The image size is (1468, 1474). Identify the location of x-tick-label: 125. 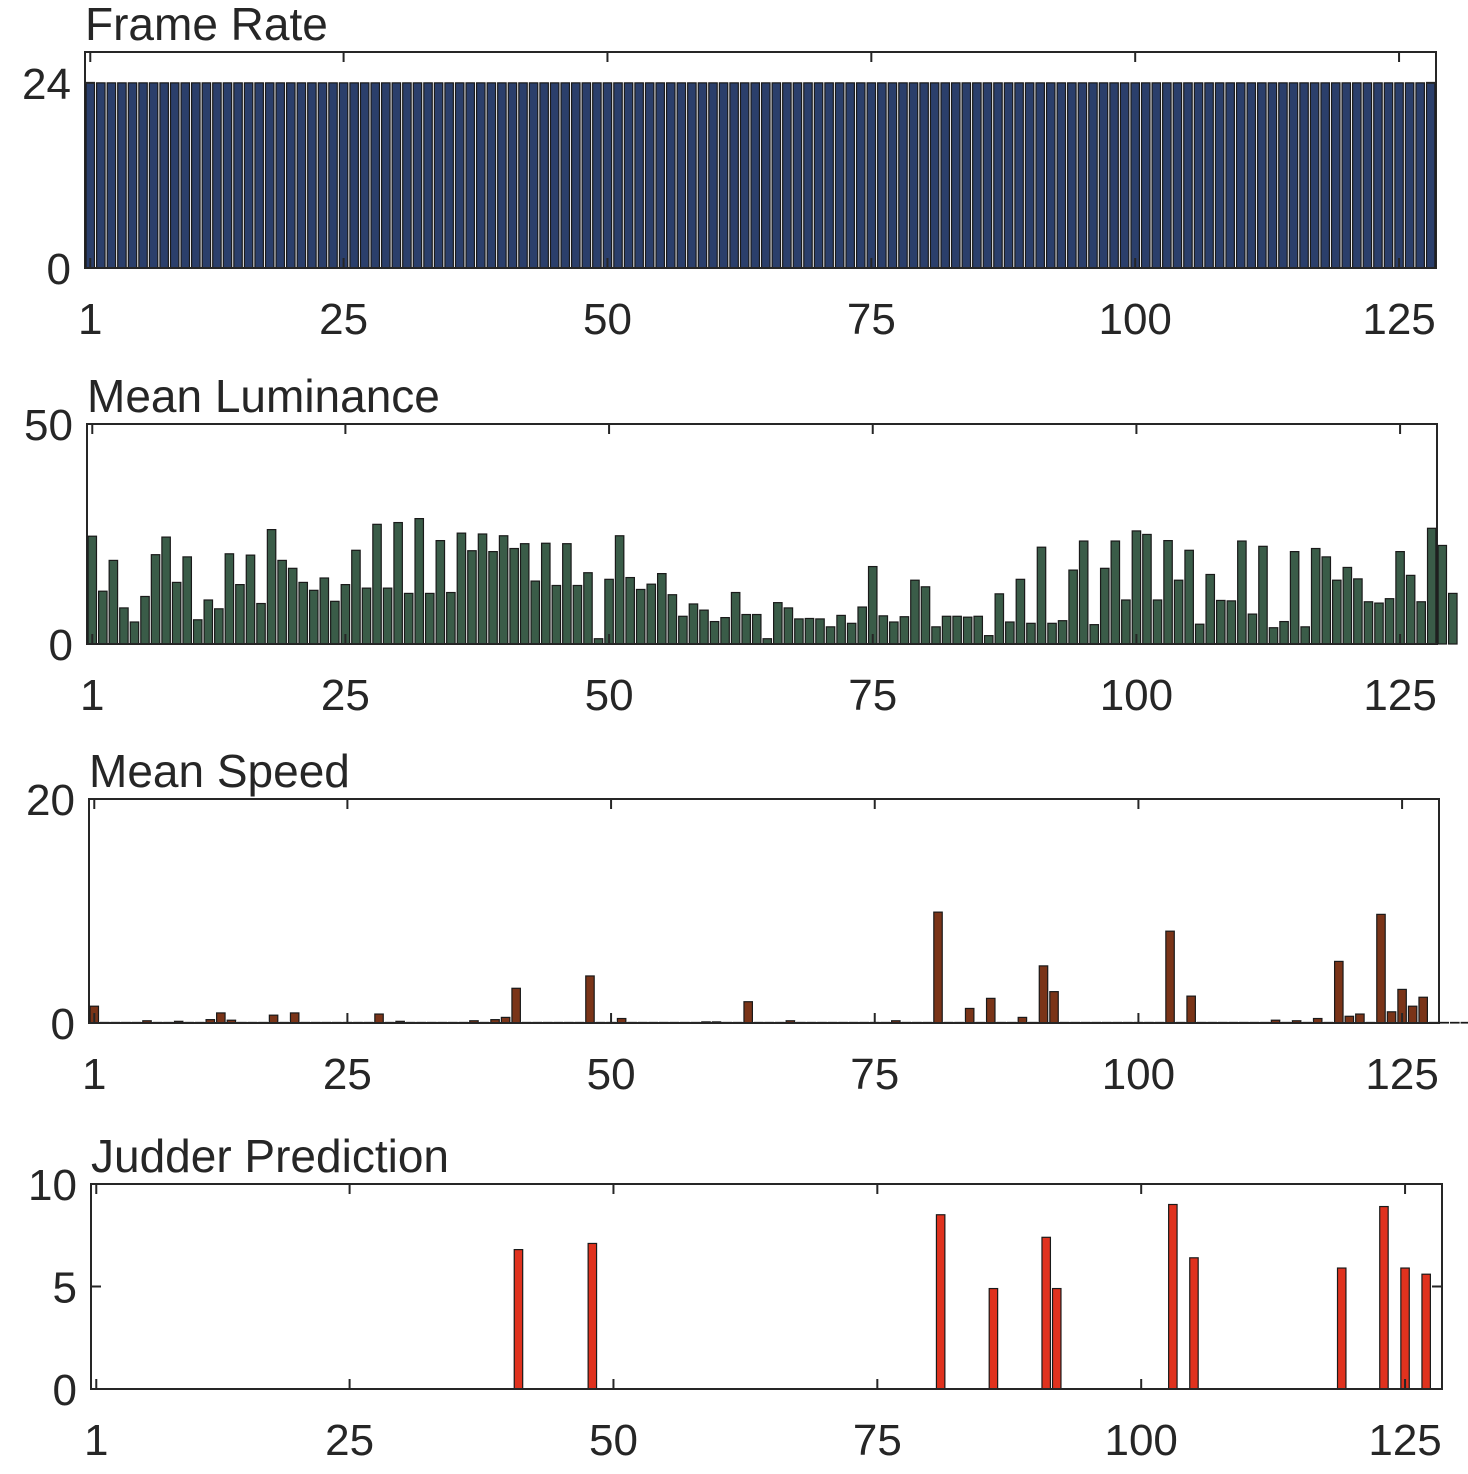
(1404, 1440).